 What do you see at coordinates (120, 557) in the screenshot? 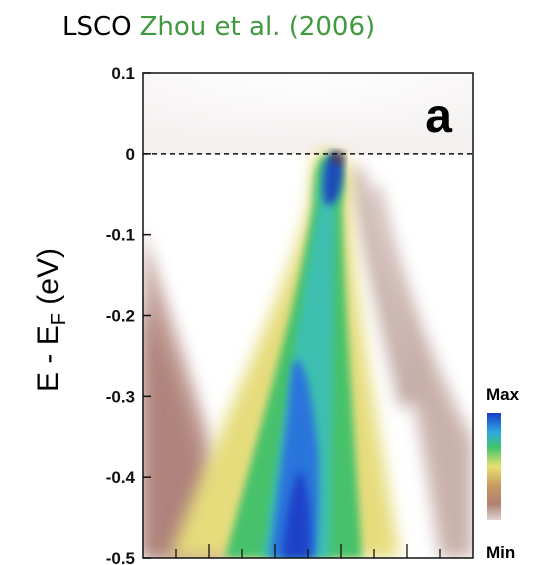
I see `y-tick-label: -0.5` at bounding box center [120, 557].